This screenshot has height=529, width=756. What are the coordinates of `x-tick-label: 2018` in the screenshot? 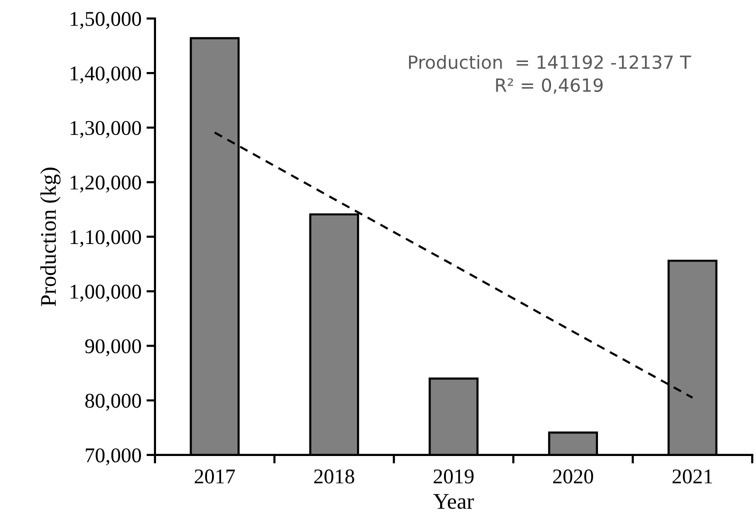 It's located at (334, 476).